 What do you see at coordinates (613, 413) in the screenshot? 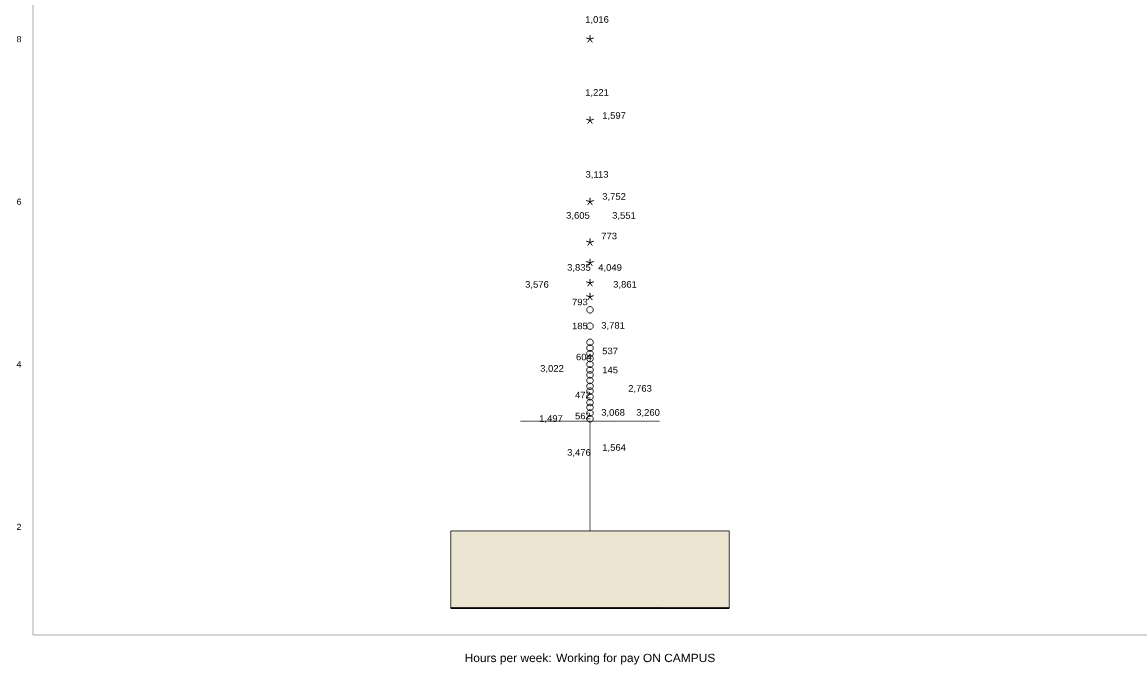
I see `annotation: 3,068` at bounding box center [613, 413].